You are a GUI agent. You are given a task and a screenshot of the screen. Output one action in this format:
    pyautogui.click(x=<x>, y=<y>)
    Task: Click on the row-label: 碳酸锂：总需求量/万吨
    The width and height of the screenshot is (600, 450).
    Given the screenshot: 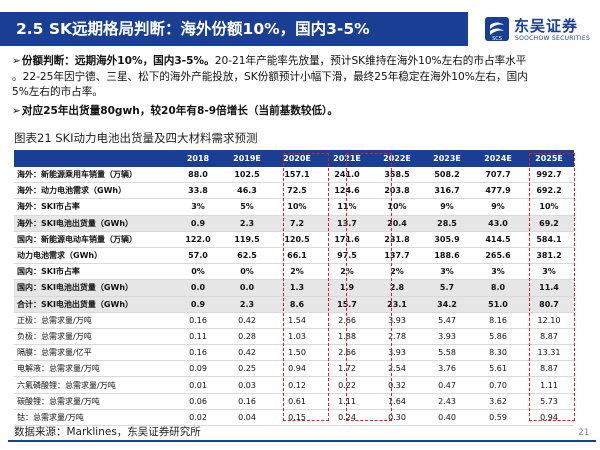 What is the action you would take?
    pyautogui.click(x=94, y=401)
    